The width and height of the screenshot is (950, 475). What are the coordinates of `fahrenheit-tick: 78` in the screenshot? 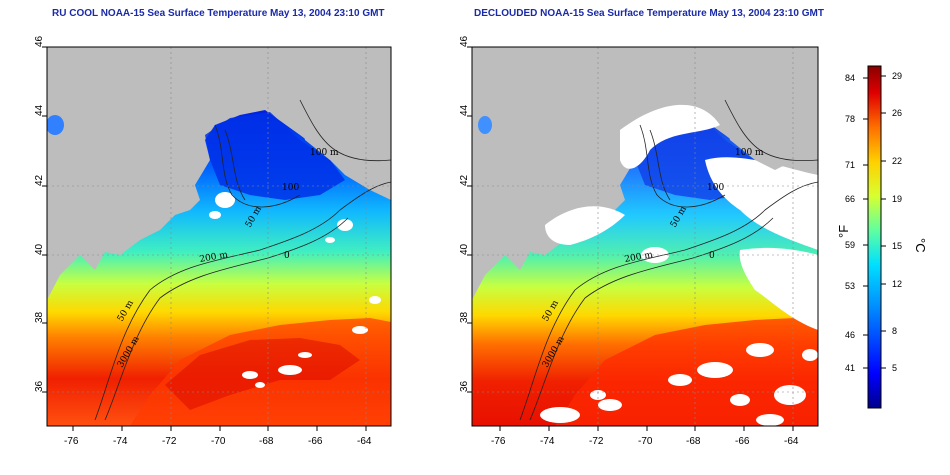 It's located at (850, 119).